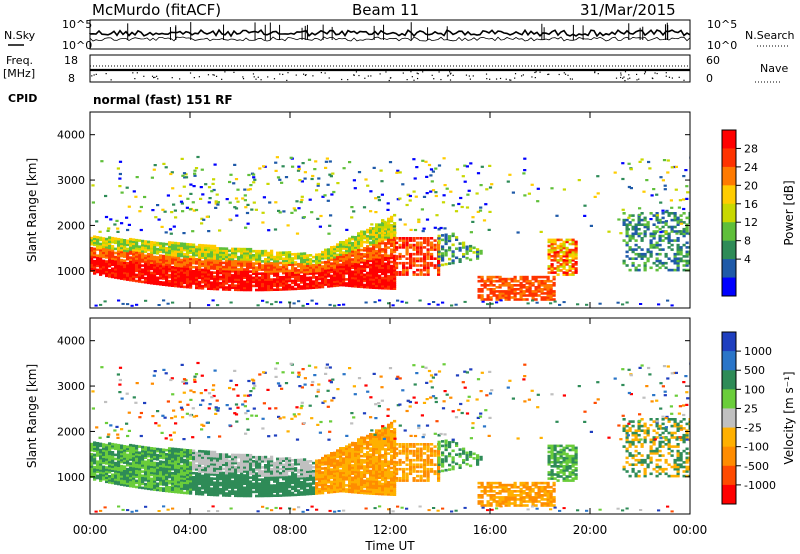 This screenshot has height=554, width=800. I want to click on x-tick-label: 20:00, so click(590, 530).